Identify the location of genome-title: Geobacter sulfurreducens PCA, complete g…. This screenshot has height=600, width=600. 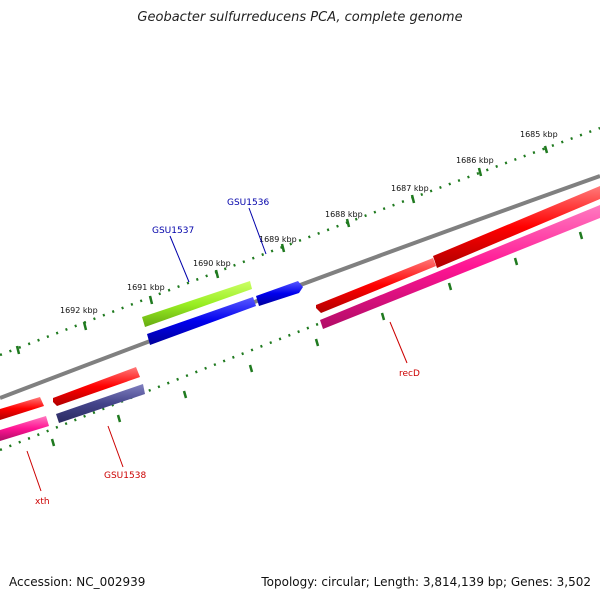
(300, 17).